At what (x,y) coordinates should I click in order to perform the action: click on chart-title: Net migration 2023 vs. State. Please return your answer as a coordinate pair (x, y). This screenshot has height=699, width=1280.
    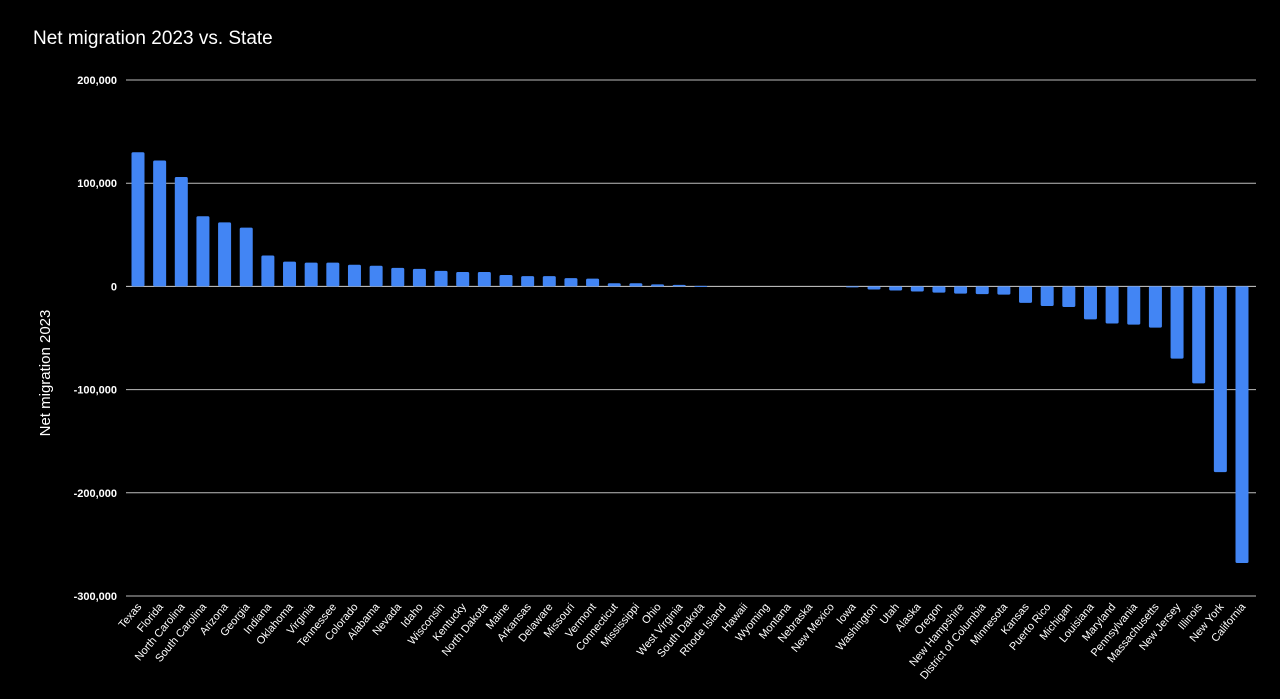
    Looking at the image, I should click on (153, 38).